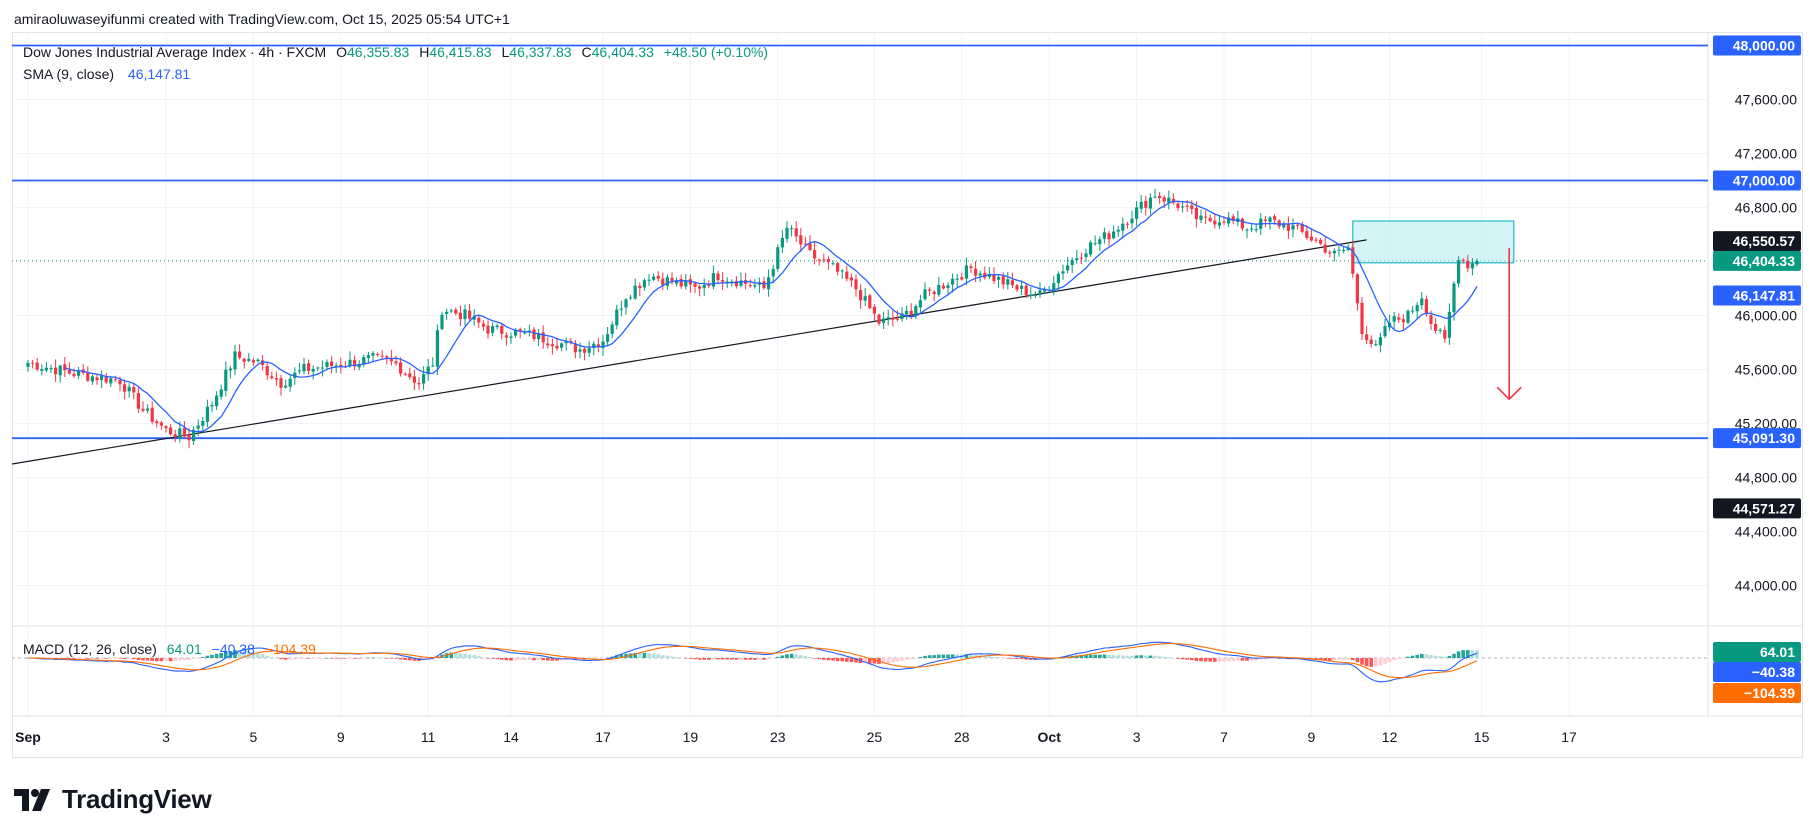 This screenshot has height=834, width=1815. Describe the element at coordinates (1390, 737) in the screenshot. I see `time-tick-label: 12` at that location.